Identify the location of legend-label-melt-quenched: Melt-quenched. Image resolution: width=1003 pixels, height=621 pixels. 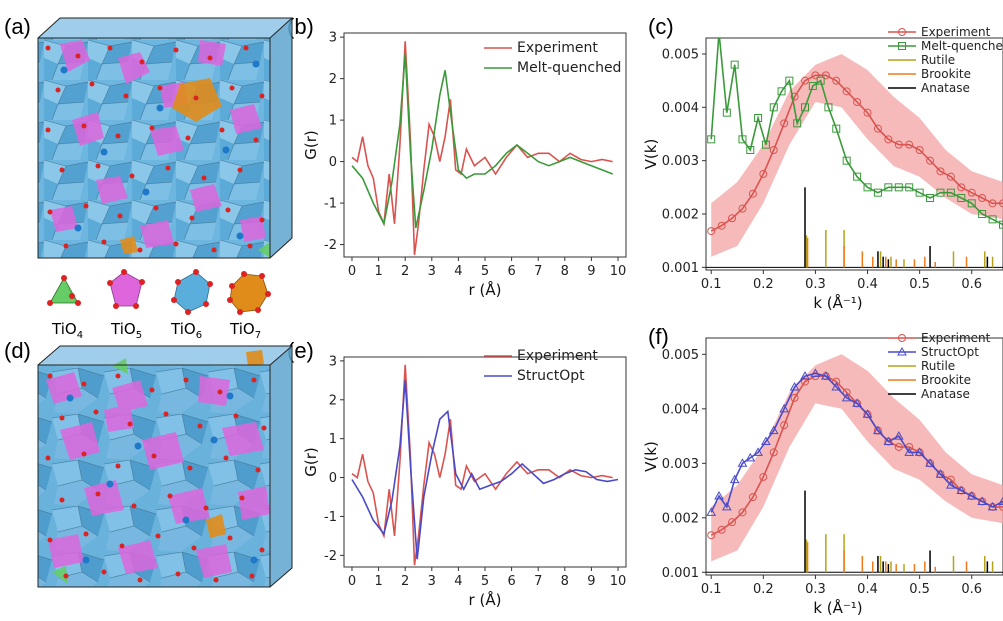
(962, 46).